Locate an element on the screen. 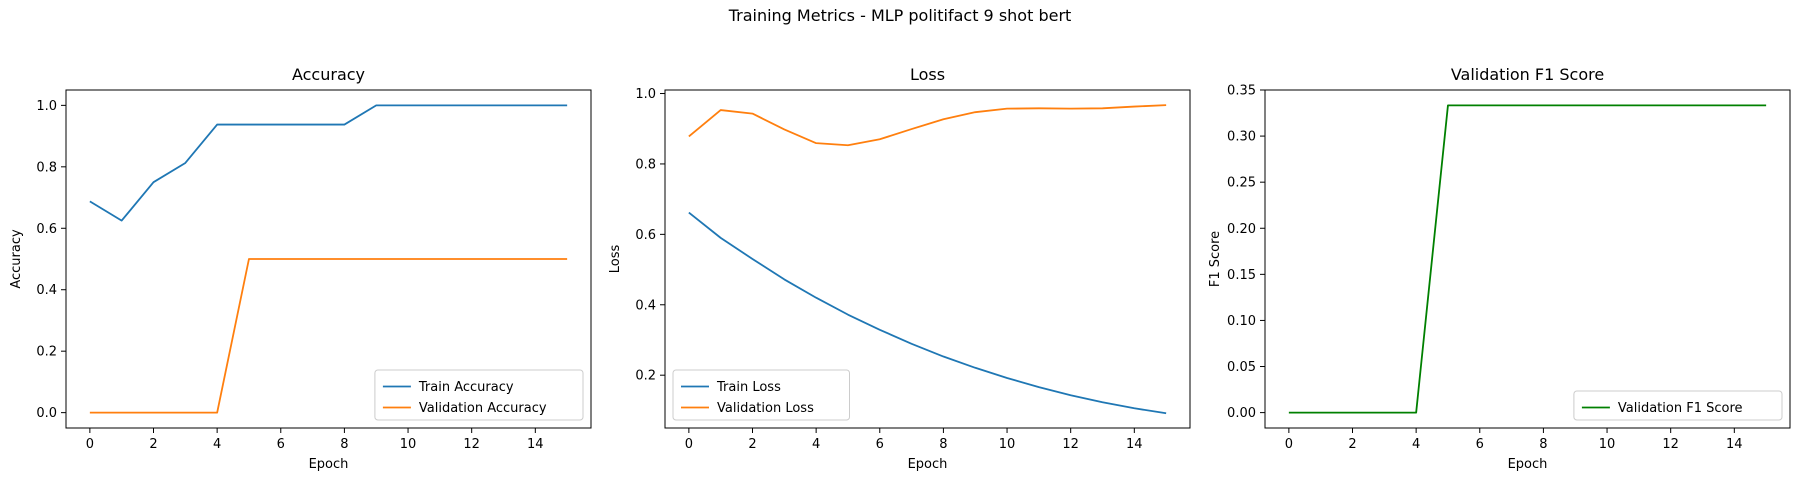  y-axis-label: F1 Score is located at coordinates (1215, 259).